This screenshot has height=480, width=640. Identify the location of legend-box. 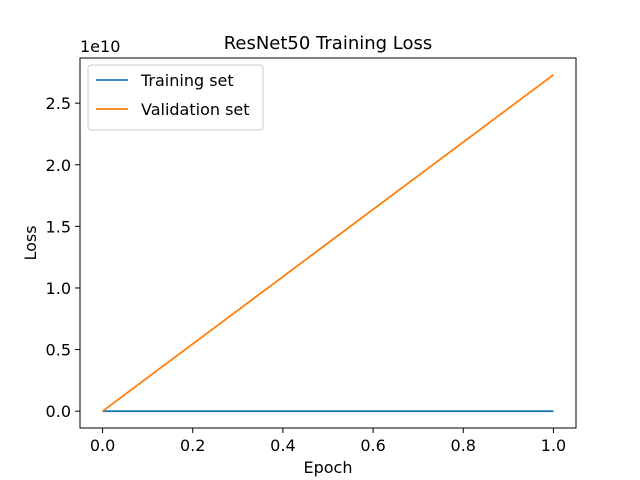
(175, 97).